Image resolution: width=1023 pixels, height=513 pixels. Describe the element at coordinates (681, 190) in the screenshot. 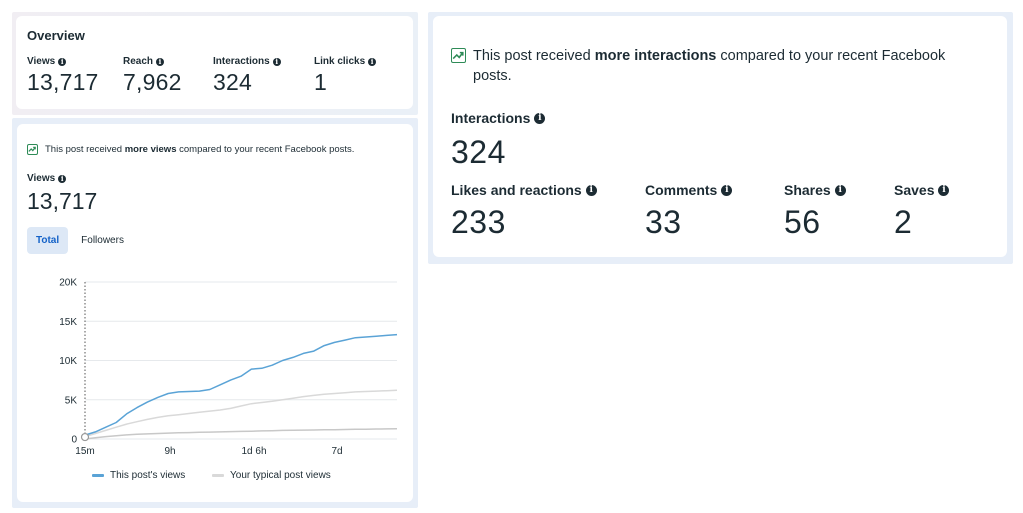

I see `breakdown-label: Comments` at that location.